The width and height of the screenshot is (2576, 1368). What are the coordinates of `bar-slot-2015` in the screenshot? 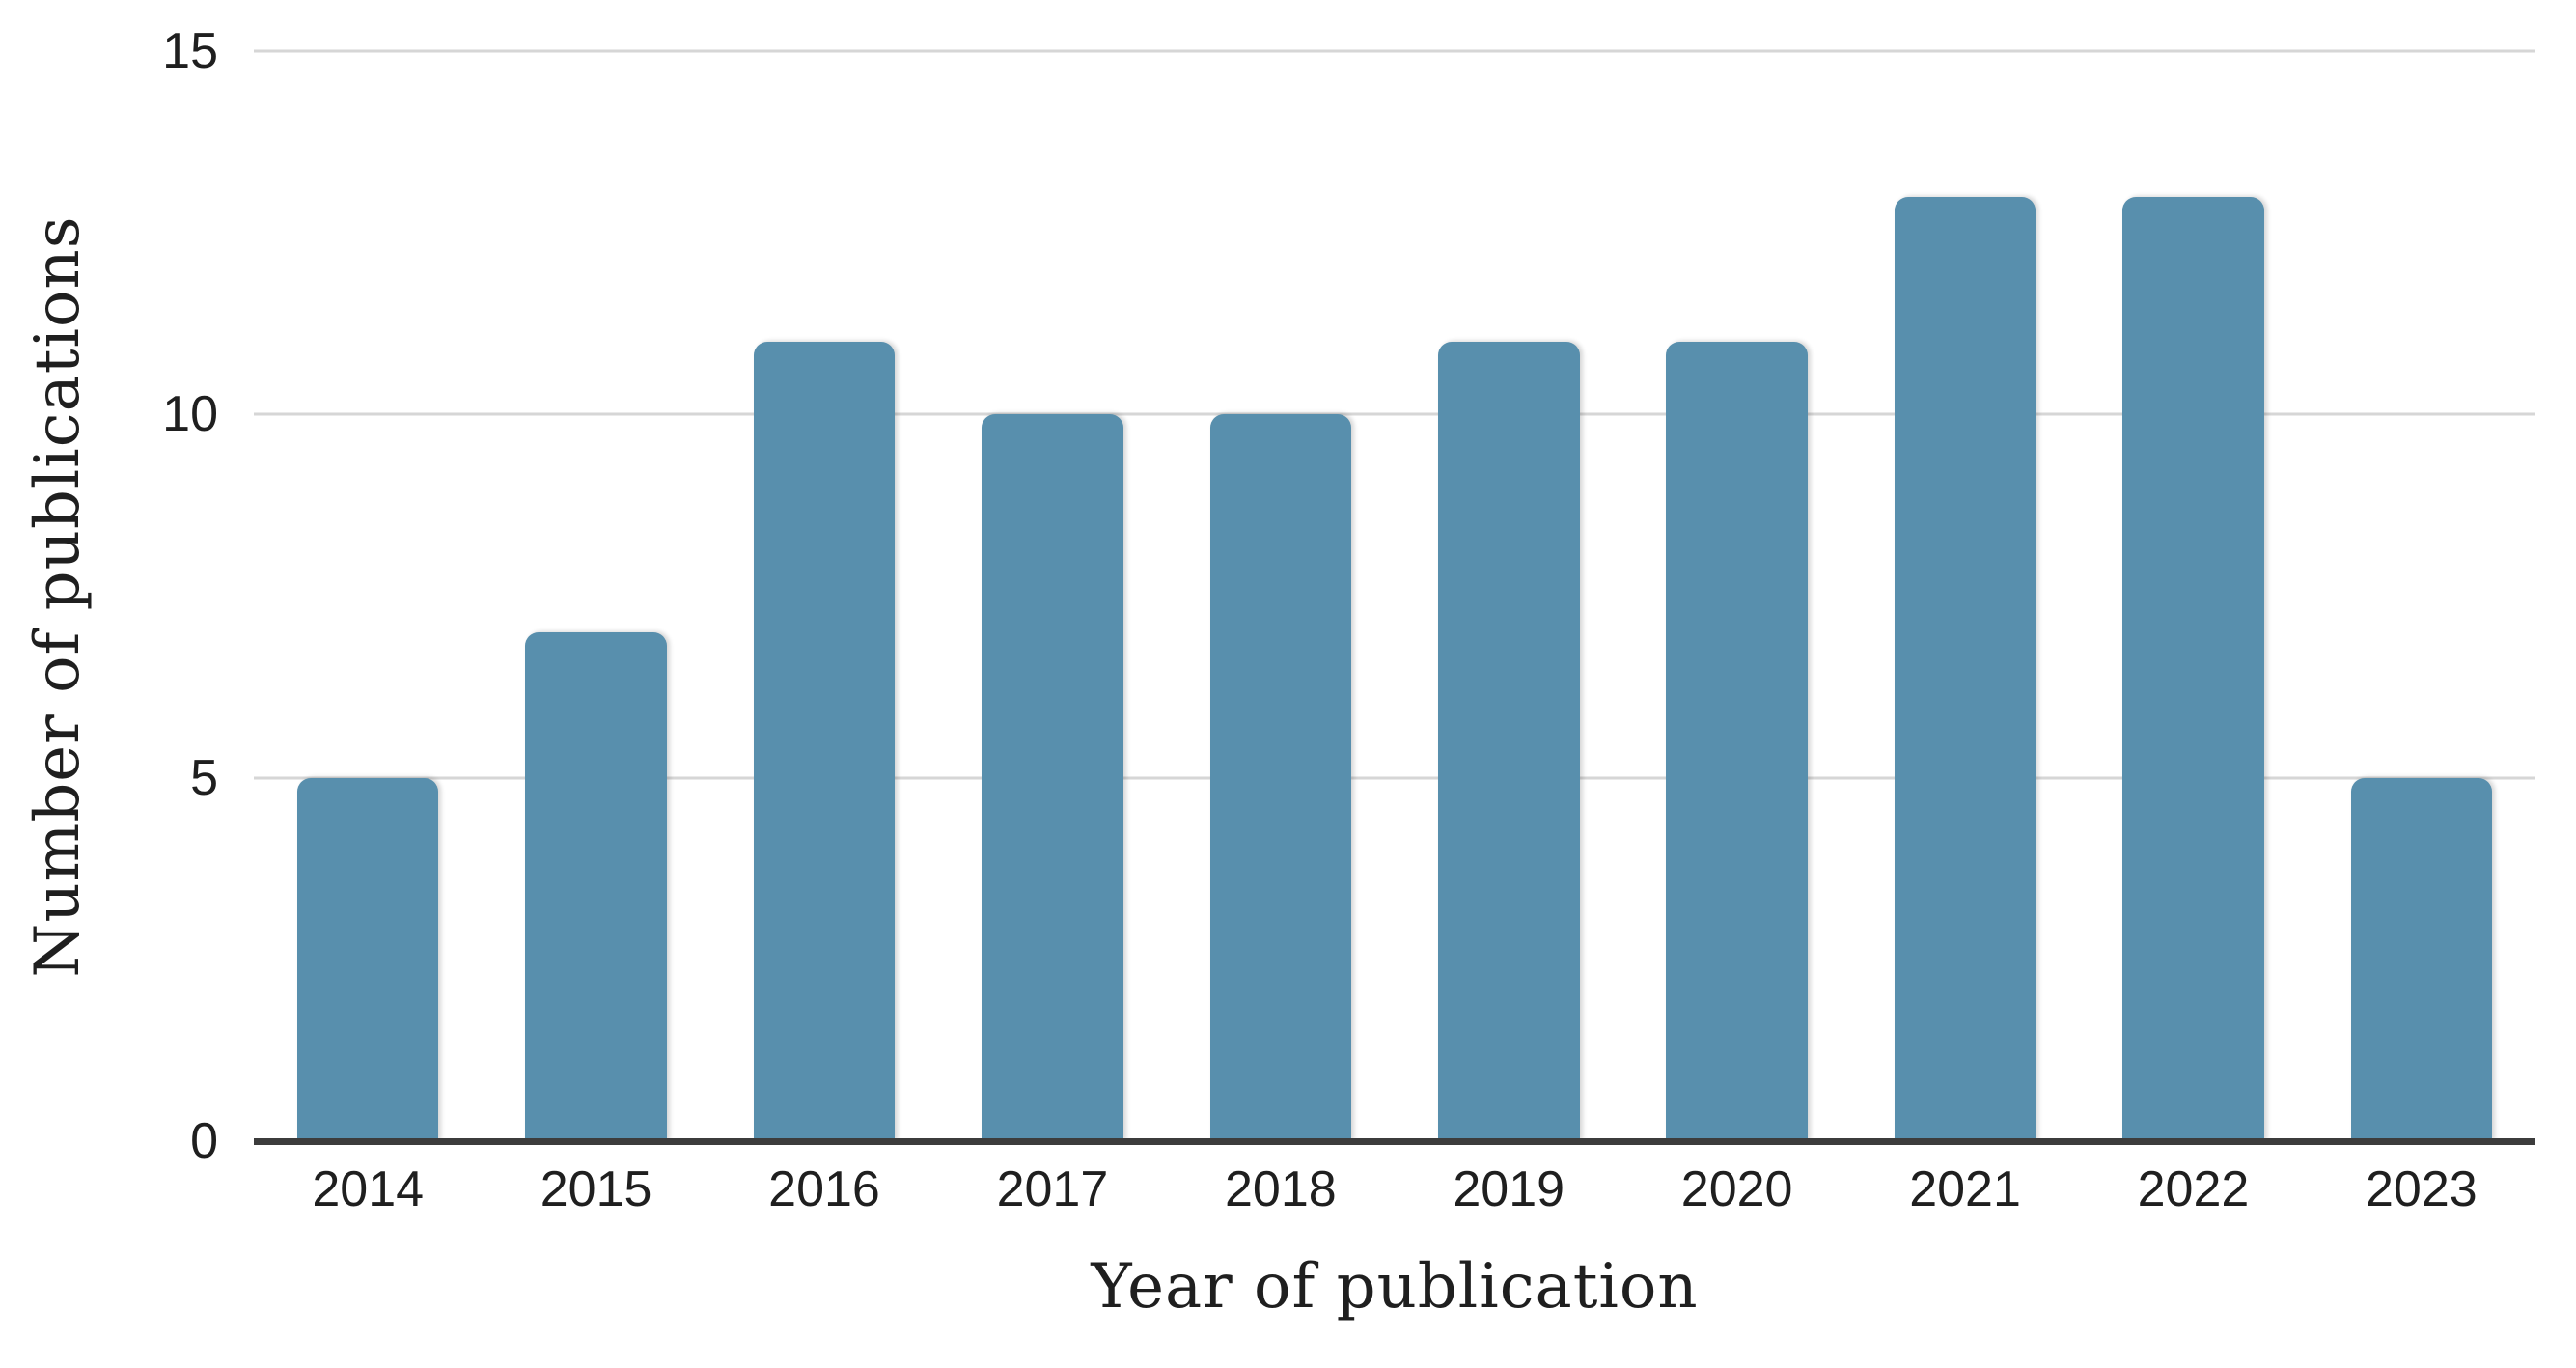 It's located at (595, 596).